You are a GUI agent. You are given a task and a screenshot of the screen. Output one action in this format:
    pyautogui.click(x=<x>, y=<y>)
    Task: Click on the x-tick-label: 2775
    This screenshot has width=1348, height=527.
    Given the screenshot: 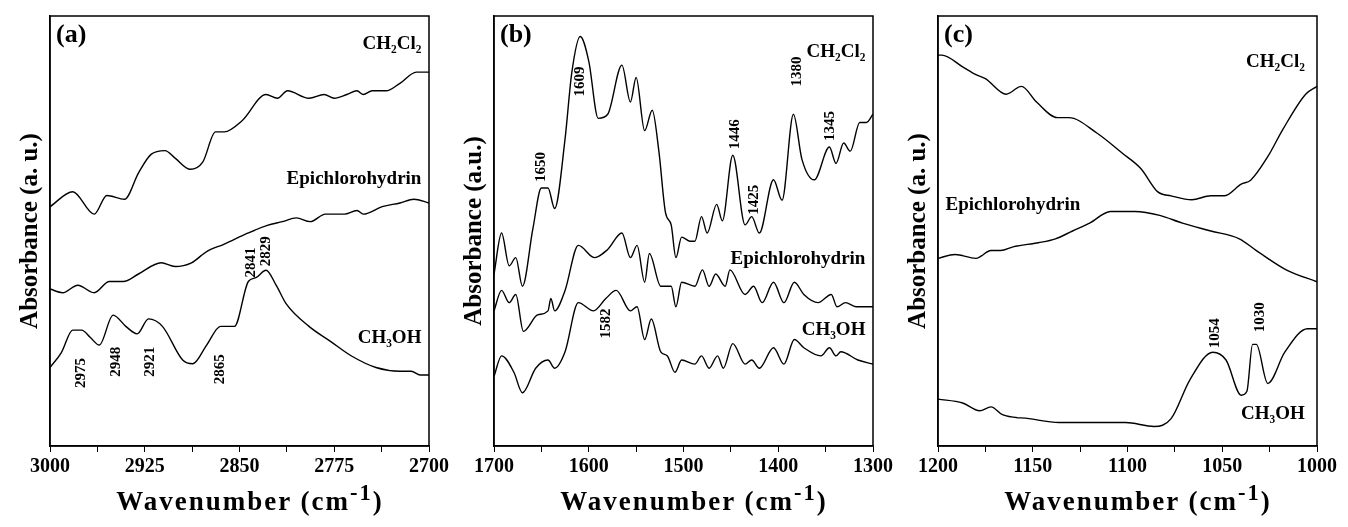 What is the action you would take?
    pyautogui.click(x=334, y=465)
    